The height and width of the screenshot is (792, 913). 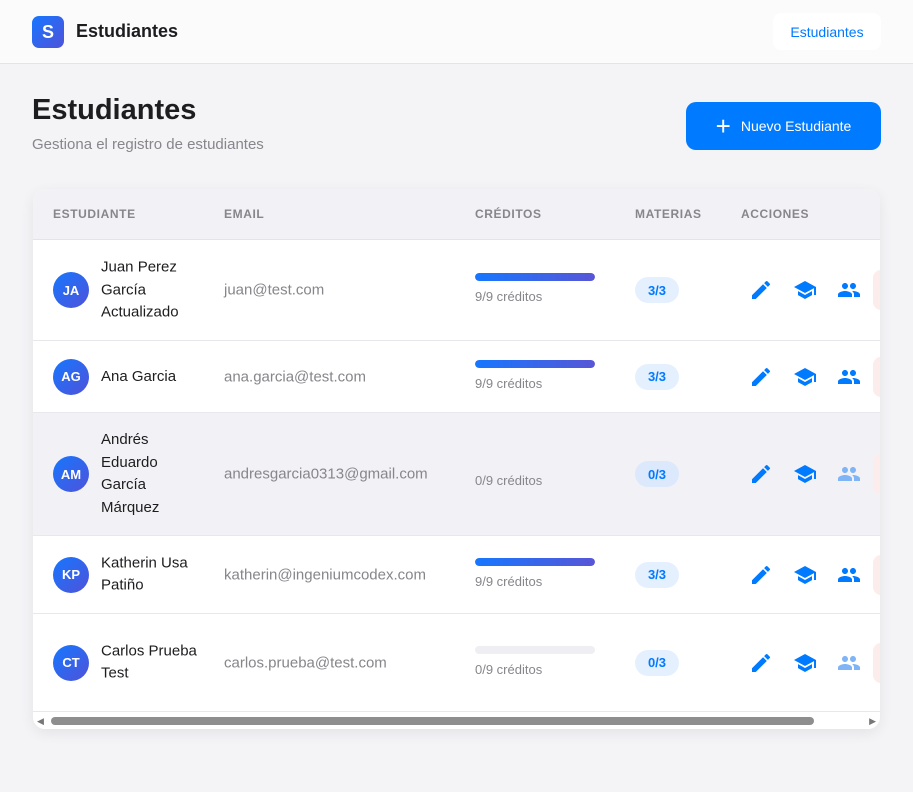 What do you see at coordinates (127, 31) in the screenshot?
I see `brand-name: Estudiantes` at bounding box center [127, 31].